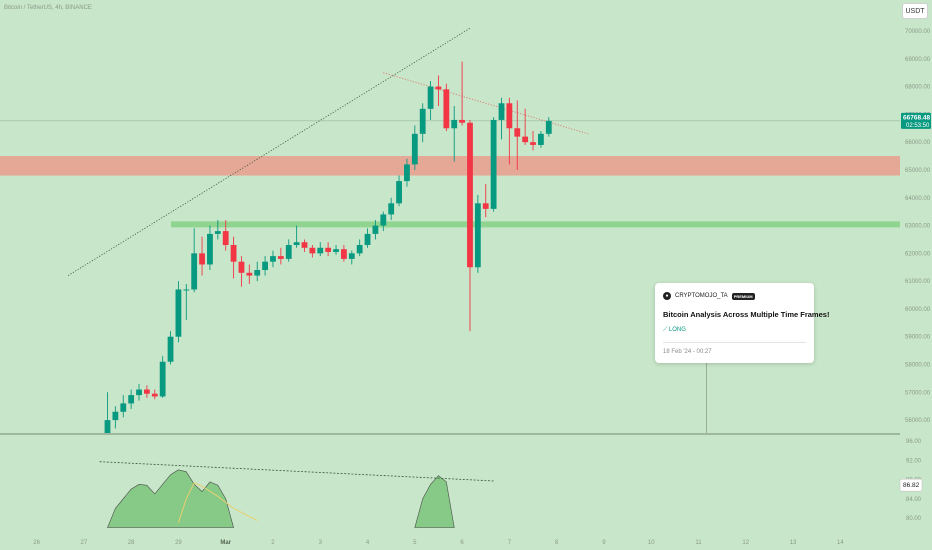 This screenshot has width=932, height=550. Describe the element at coordinates (918, 32) in the screenshot. I see `price-axis-tick: 70000.00` at that location.